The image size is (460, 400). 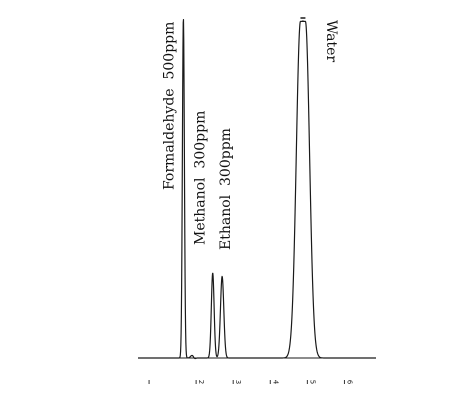 What do you see at coordinates (331, 41) in the screenshot?
I see `peak-label-3: Water` at bounding box center [331, 41].